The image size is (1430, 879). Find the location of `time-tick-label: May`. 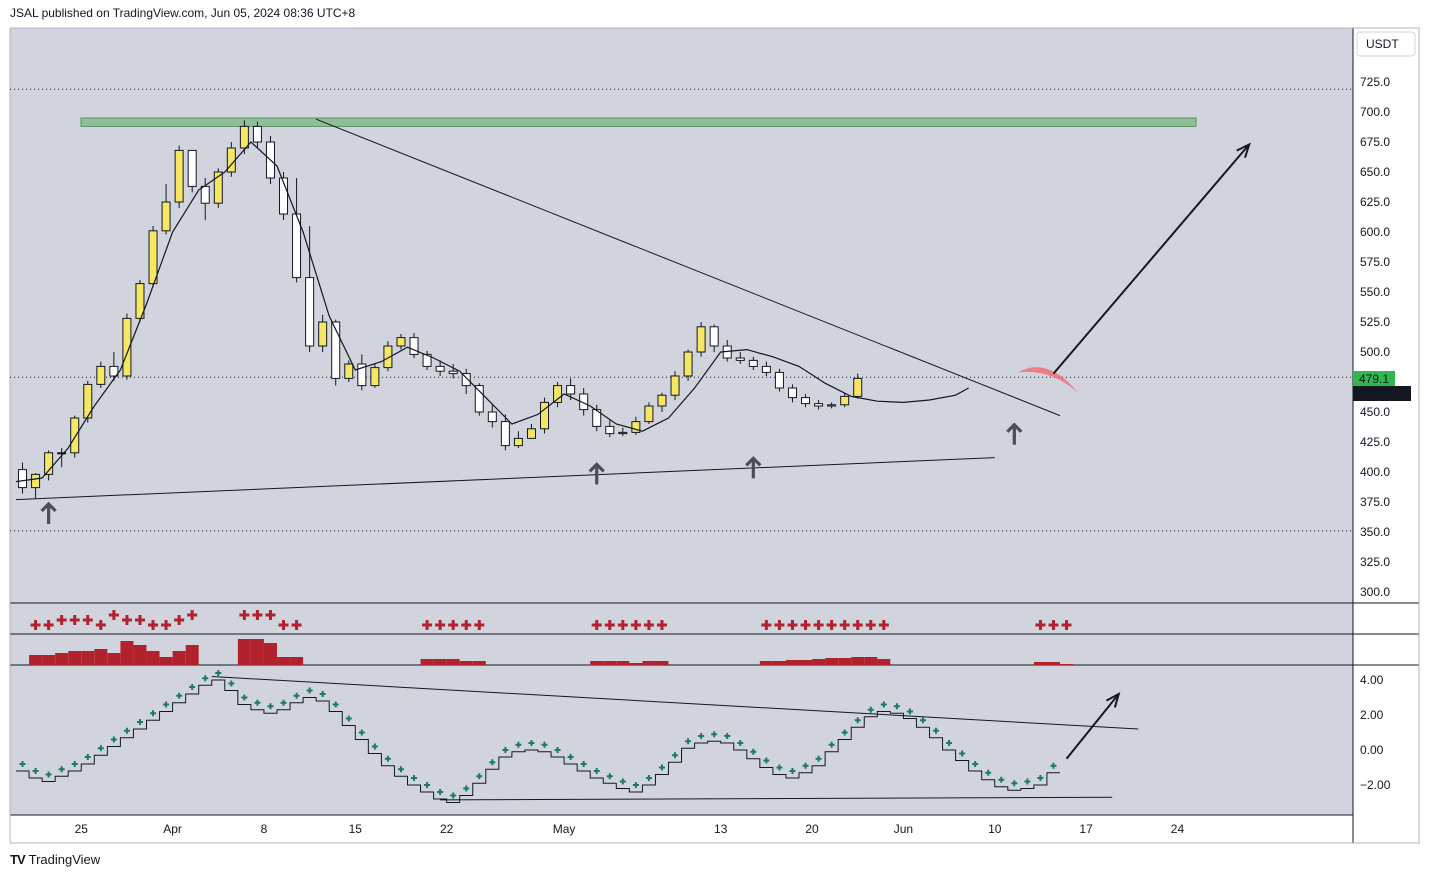

time-tick-label: May is located at coordinates (564, 829).